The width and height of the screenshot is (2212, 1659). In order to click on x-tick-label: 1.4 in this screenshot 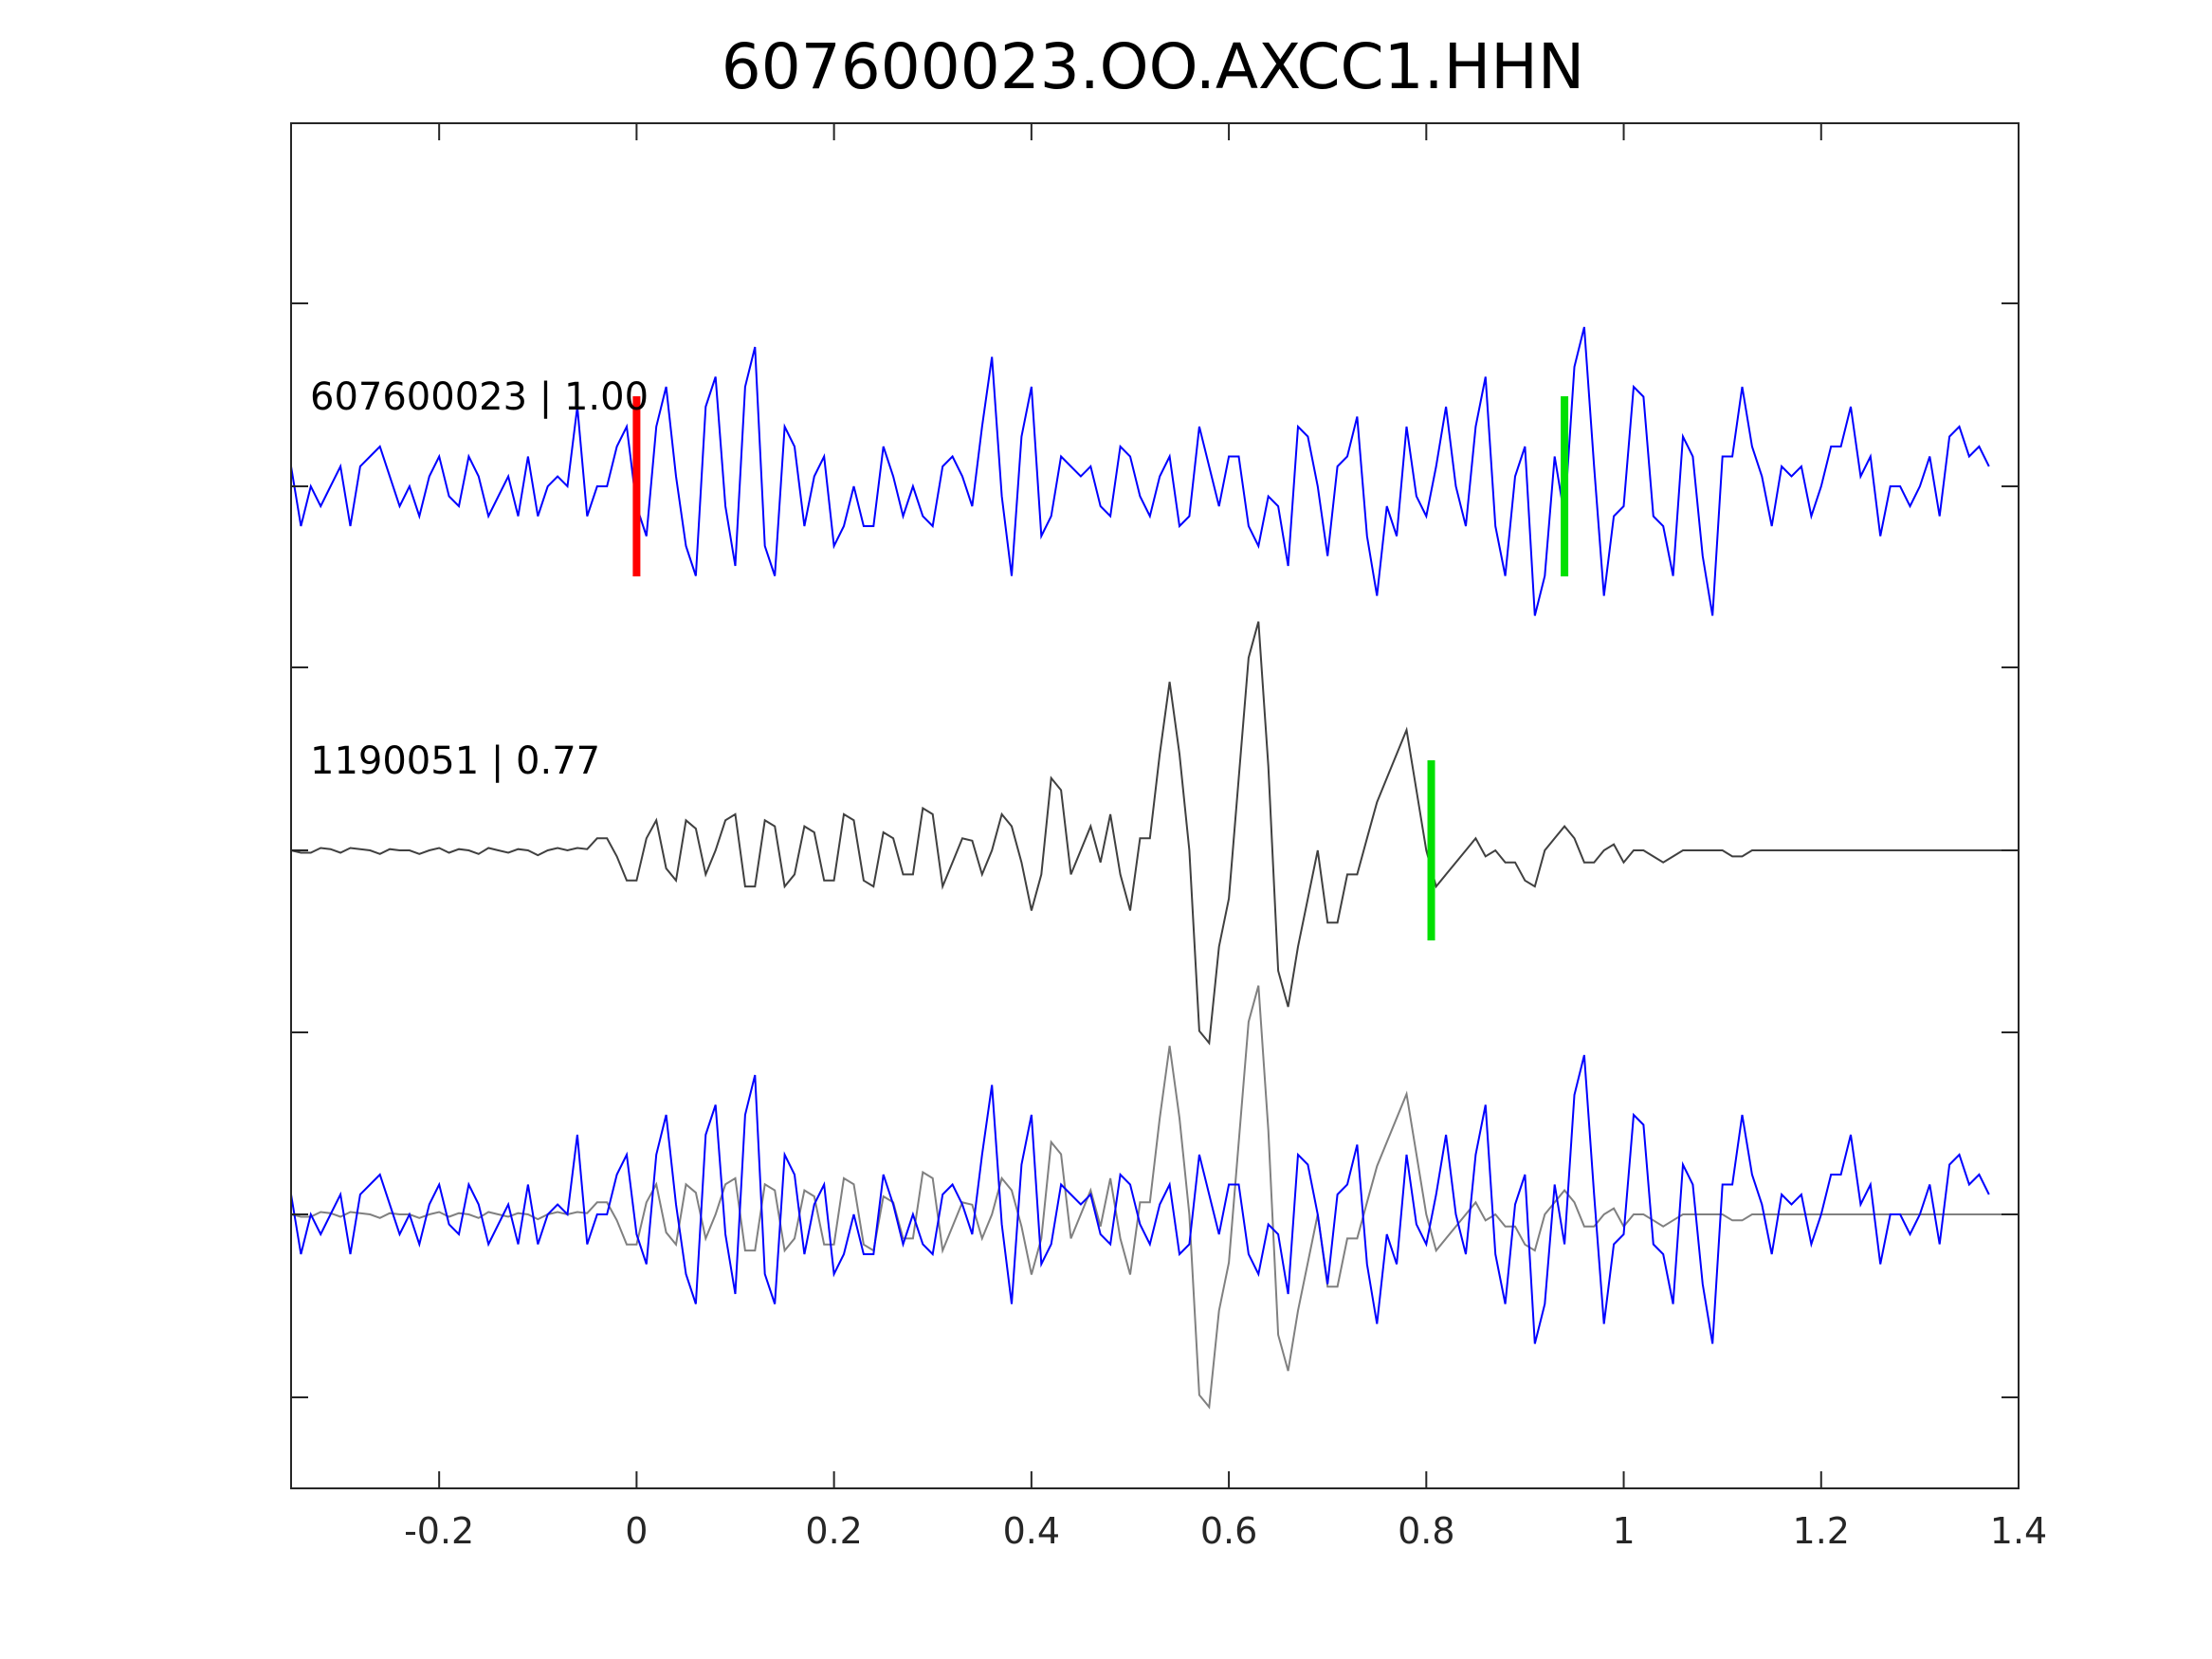, I will do `click(2018, 1531)`.